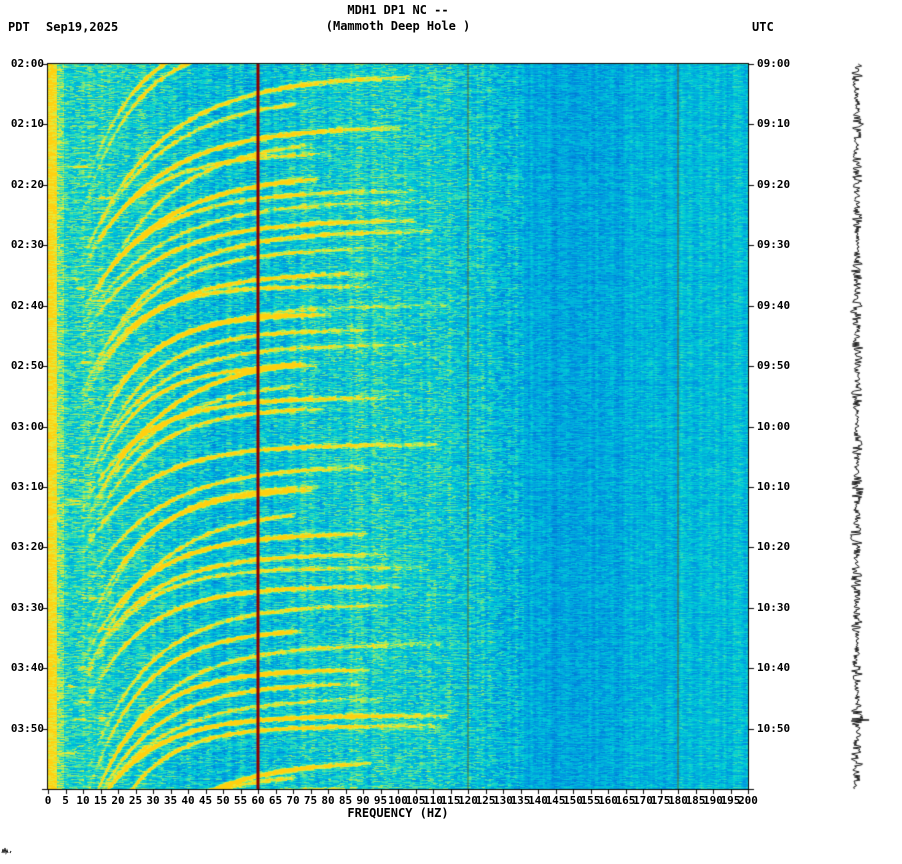  Describe the element at coordinates (415, 800) in the screenshot. I see `freq-label: 105` at that location.